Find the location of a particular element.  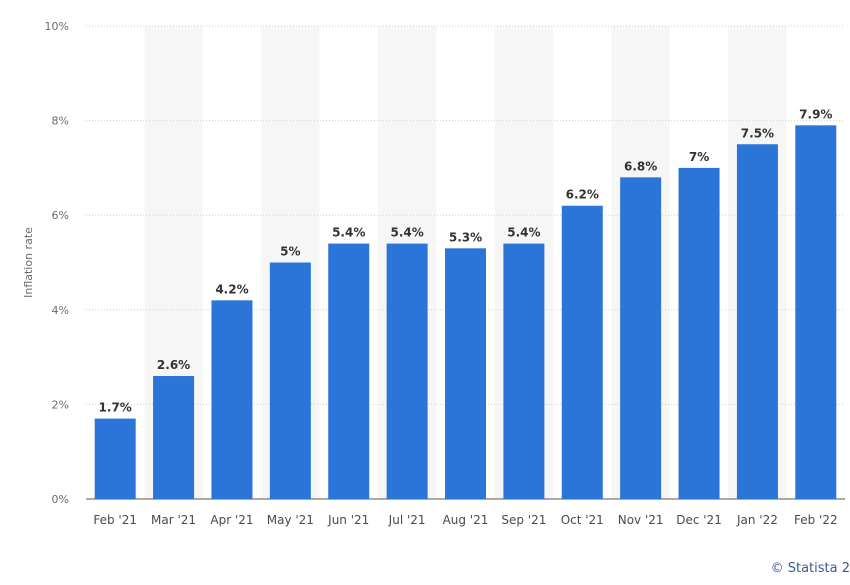

data-label: 2.6% is located at coordinates (173, 365).